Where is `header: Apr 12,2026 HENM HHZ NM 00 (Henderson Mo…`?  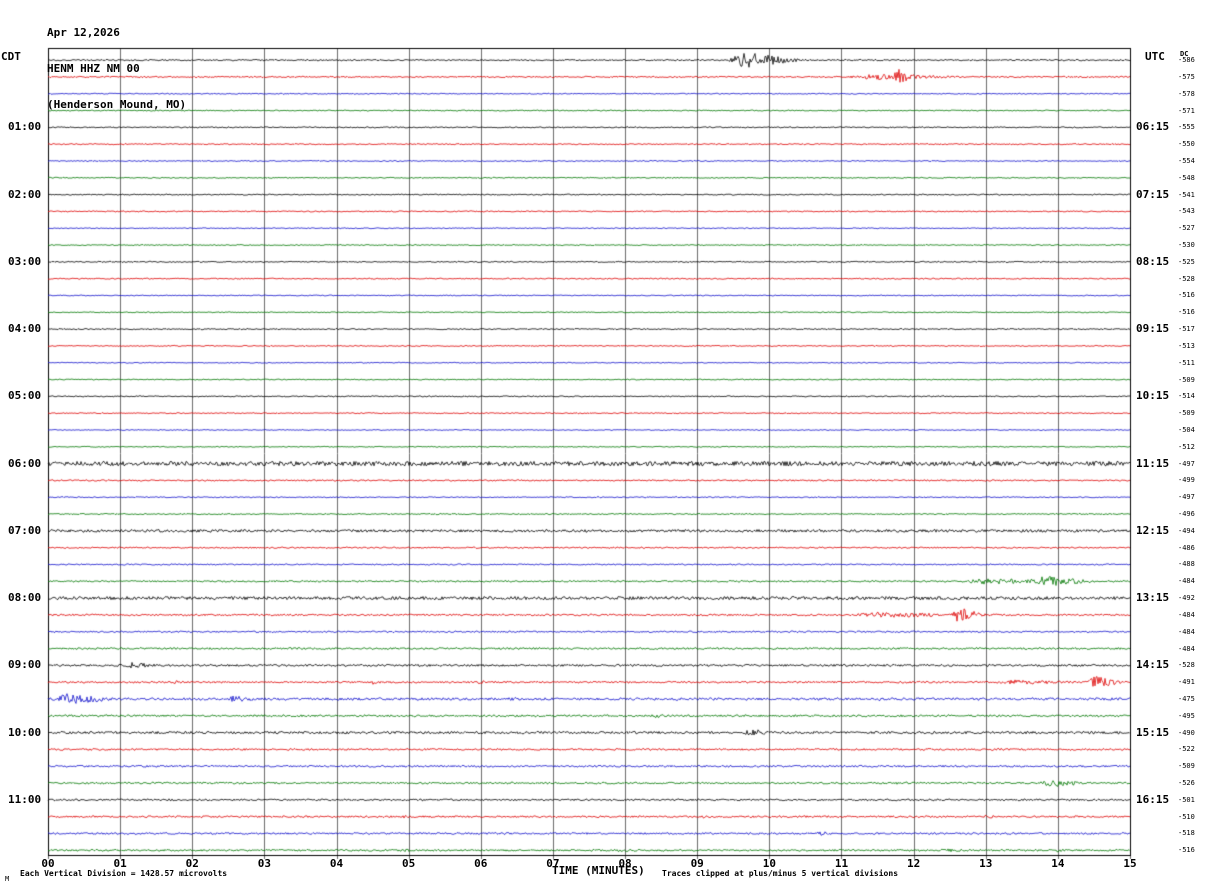
header: Apr 12,2026 HENM HHZ NM 00 (Henderson Mo… is located at coordinates (116, 69).